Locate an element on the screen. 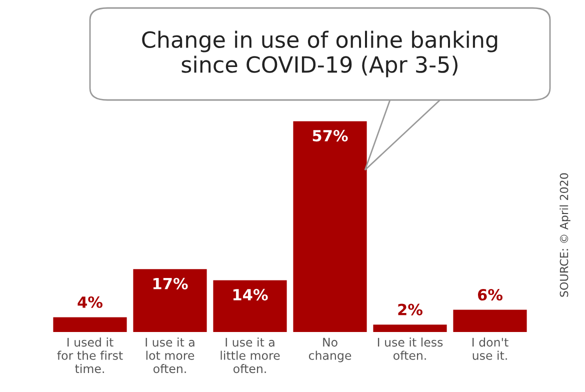  data-label: 14% is located at coordinates (250, 294).